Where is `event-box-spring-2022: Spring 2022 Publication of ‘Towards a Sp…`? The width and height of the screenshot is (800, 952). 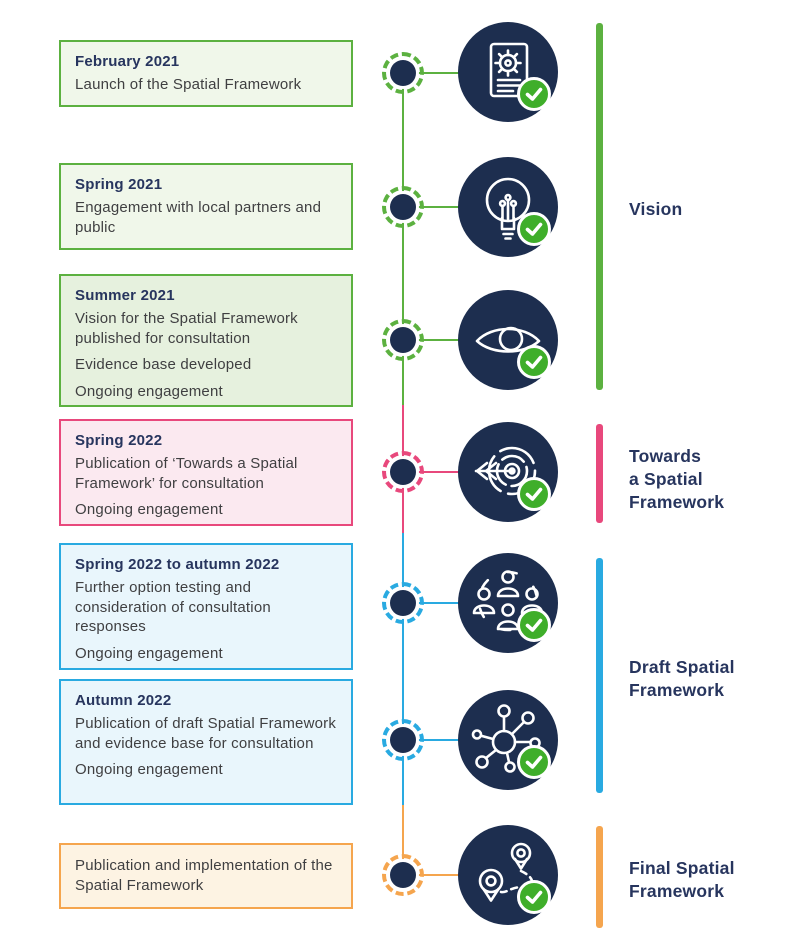
event-box-spring-2022: Spring 2022 Publication of ‘Towards a Sp… is located at coordinates (206, 472).